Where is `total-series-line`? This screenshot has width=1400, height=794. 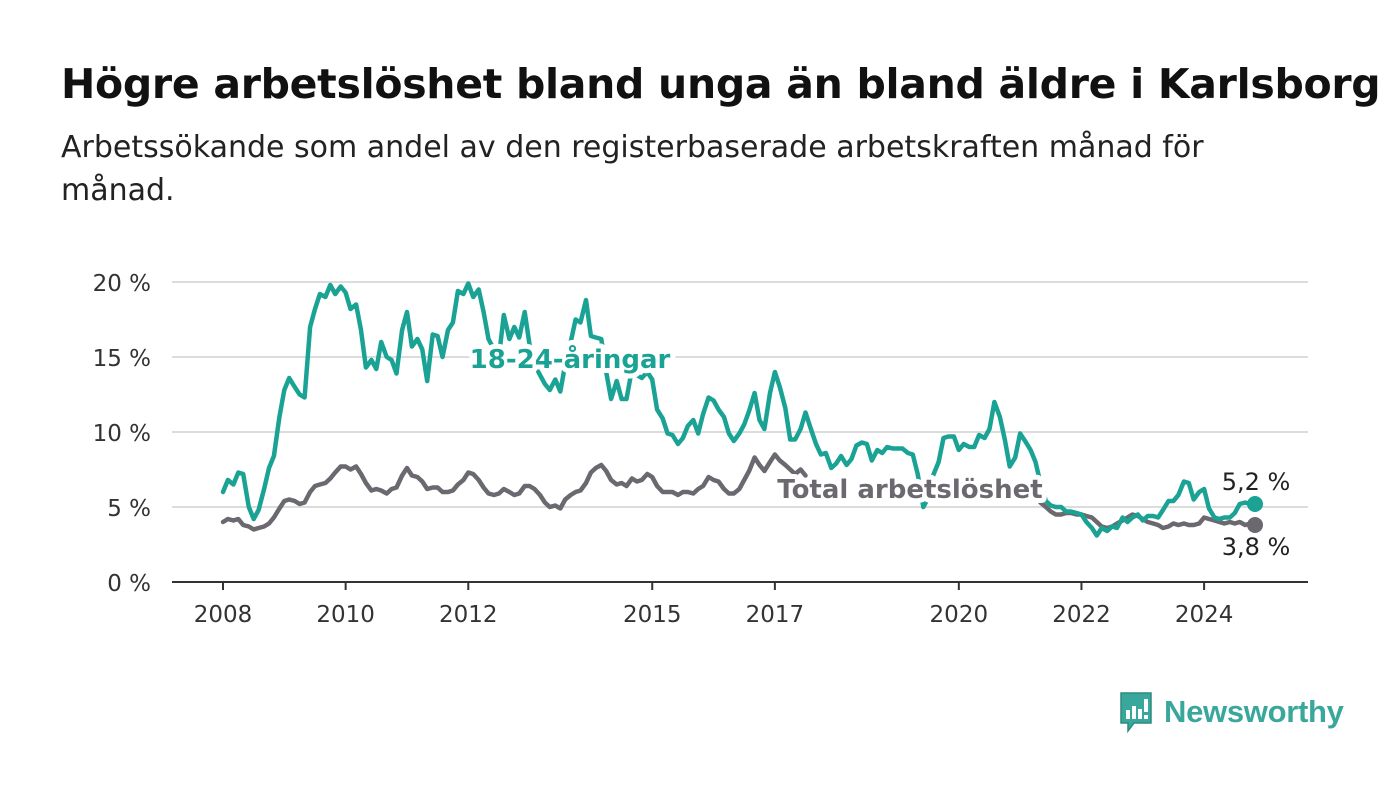 total-series-line is located at coordinates (514, 492).